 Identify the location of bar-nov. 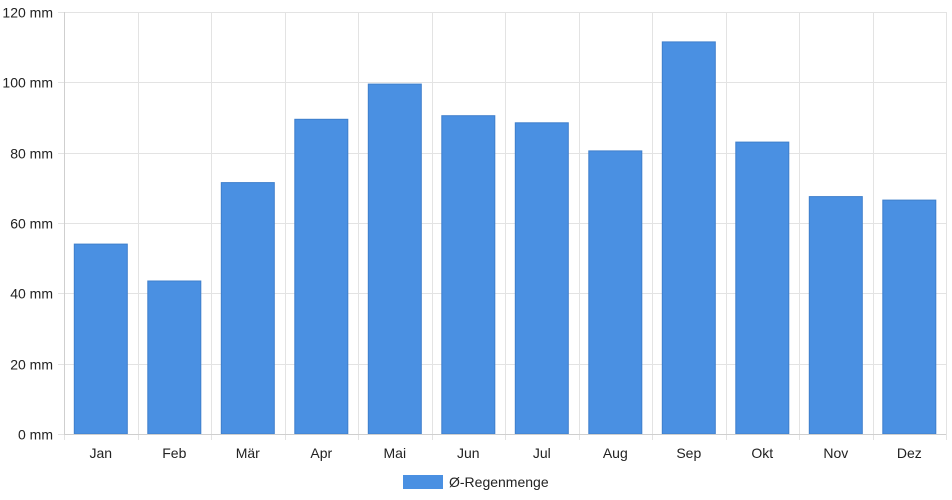
(835, 315).